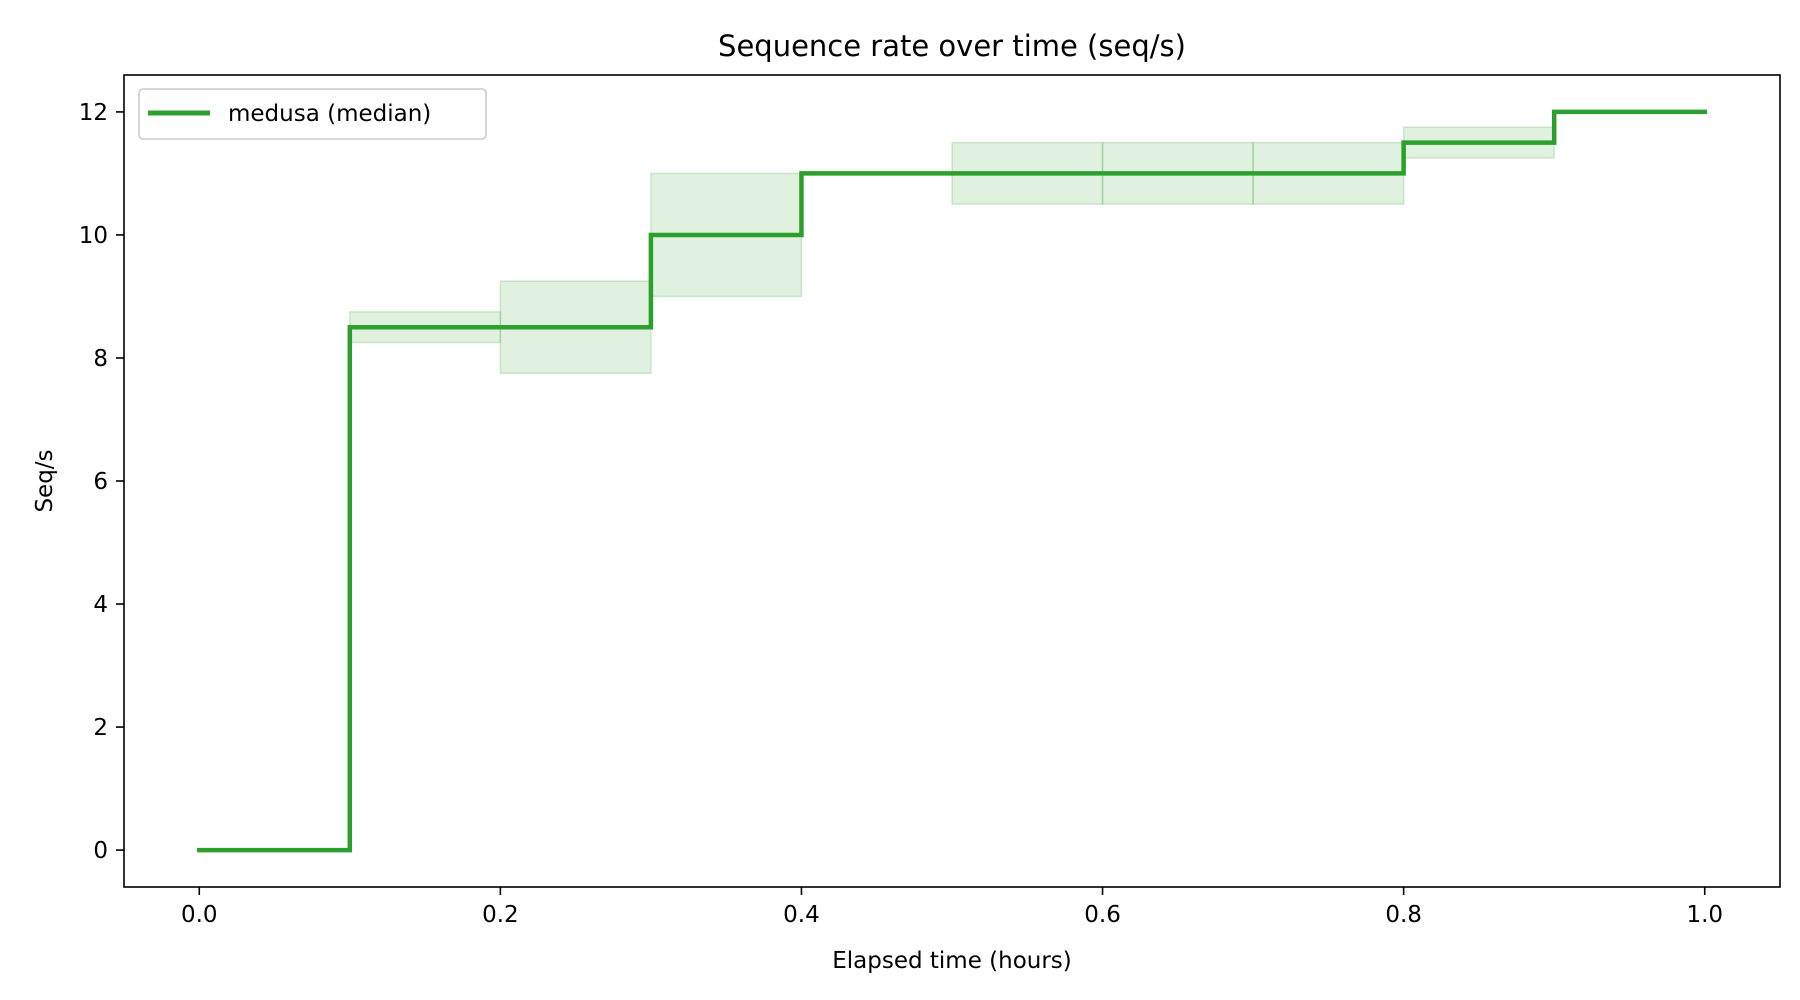  Describe the element at coordinates (93, 236) in the screenshot. I see `y-tick-label: 10` at that location.